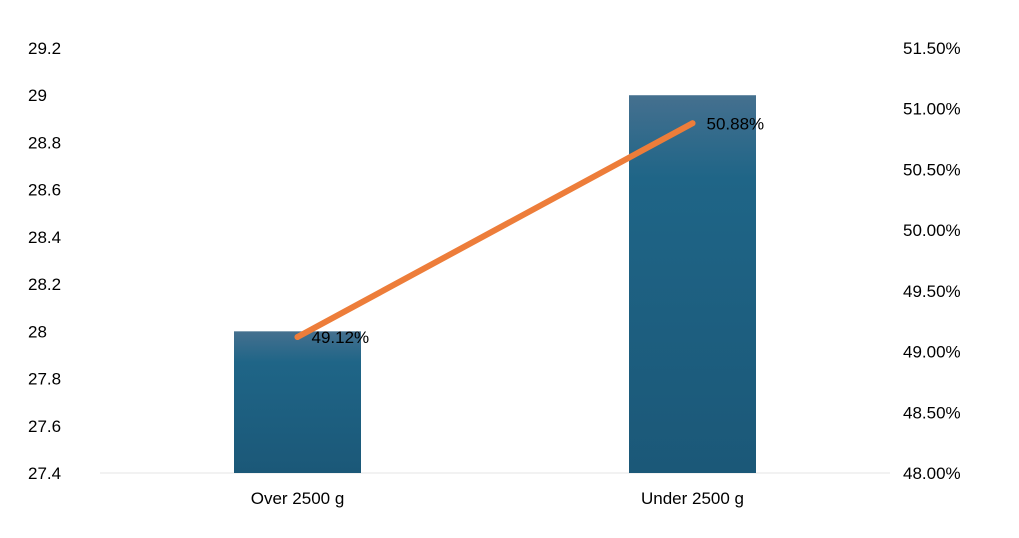 The height and width of the screenshot is (538, 1019). What do you see at coordinates (341, 337) in the screenshot?
I see `line-data-label: 49.12%` at bounding box center [341, 337].